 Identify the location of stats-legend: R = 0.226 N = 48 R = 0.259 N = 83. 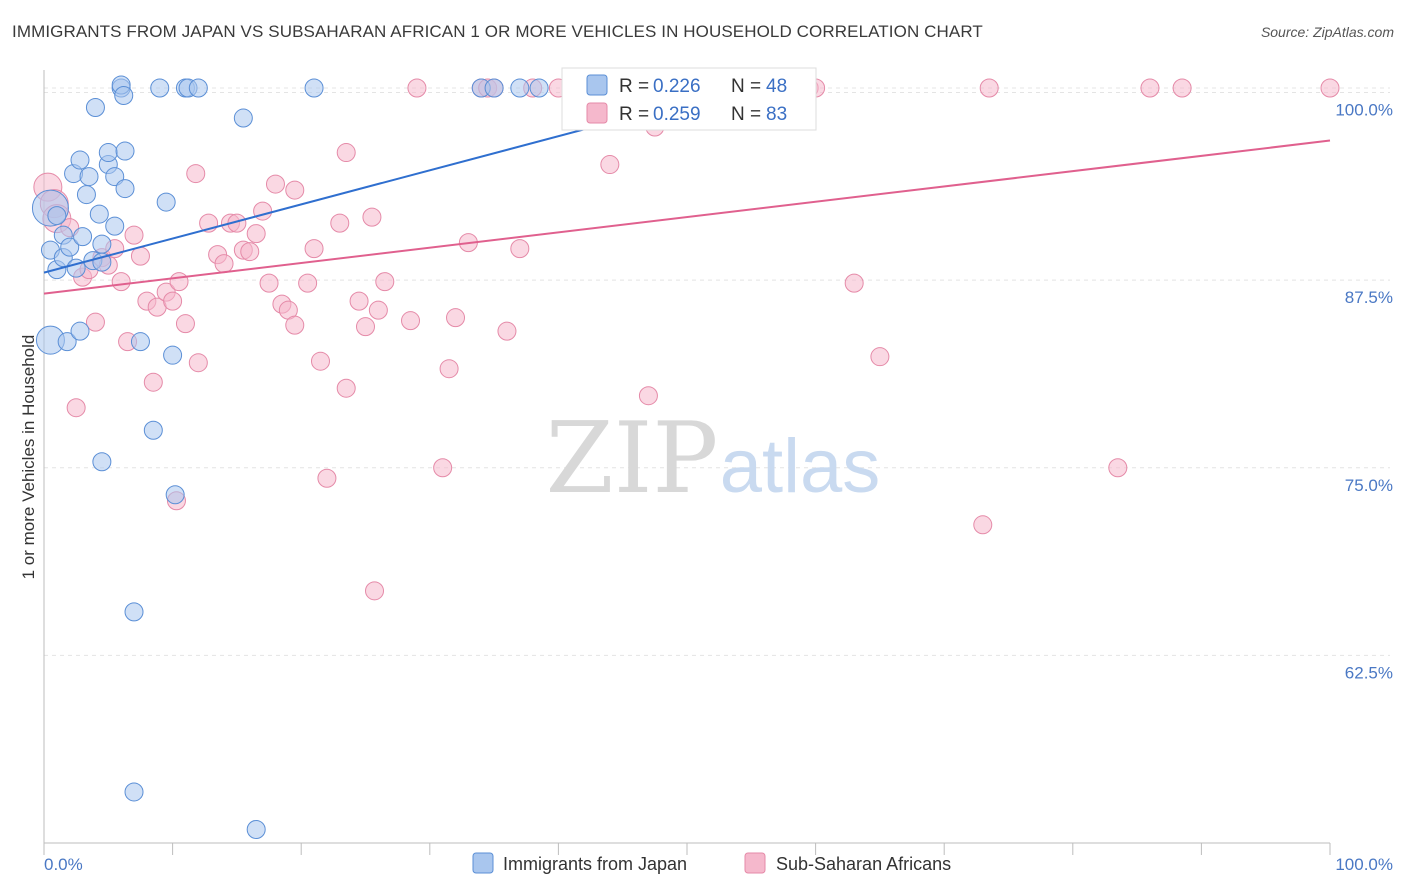
(689, 99).